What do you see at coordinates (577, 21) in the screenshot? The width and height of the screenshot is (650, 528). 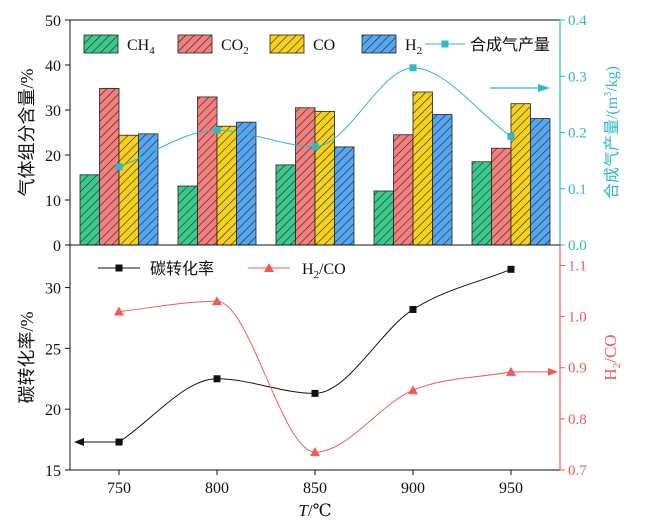 I see `top-right-tick-label: 0.4` at bounding box center [577, 21].